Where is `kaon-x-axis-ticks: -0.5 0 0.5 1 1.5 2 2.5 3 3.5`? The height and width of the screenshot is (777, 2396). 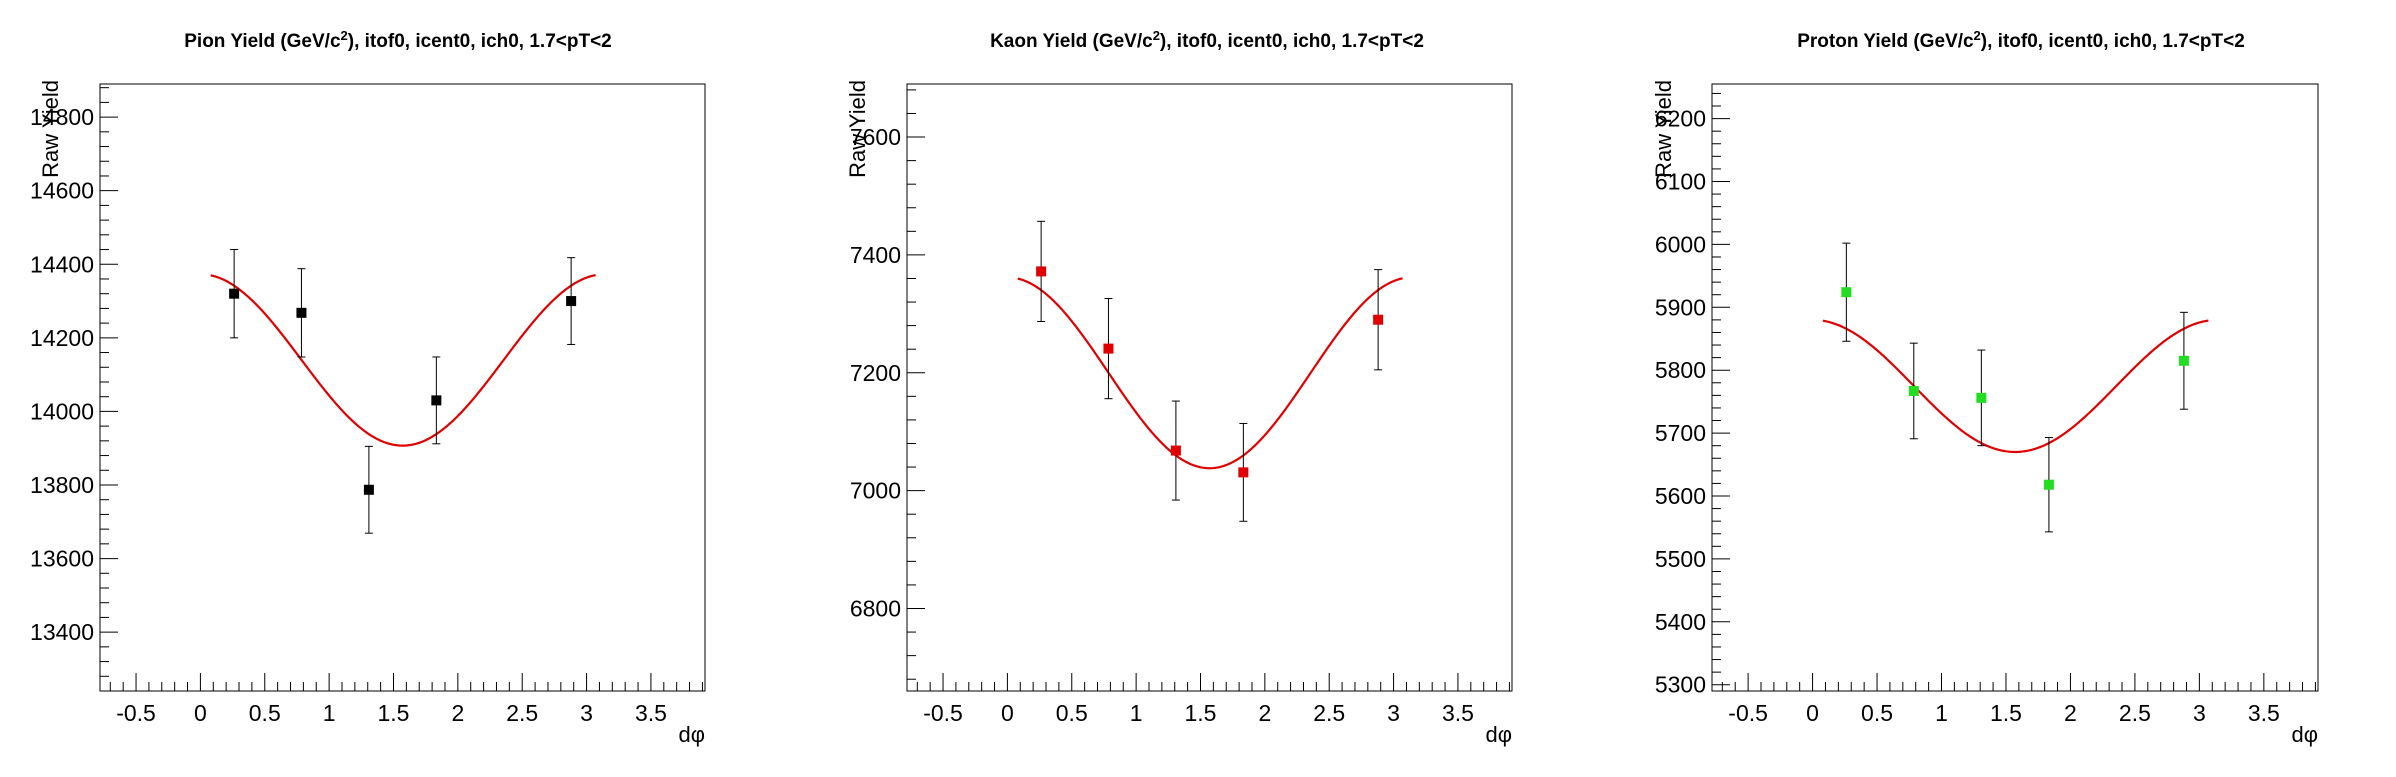 kaon-x-axis-ticks: -0.5 0 0.5 1 1.5 2 2.5 3 3.5 is located at coordinates (1213, 699).